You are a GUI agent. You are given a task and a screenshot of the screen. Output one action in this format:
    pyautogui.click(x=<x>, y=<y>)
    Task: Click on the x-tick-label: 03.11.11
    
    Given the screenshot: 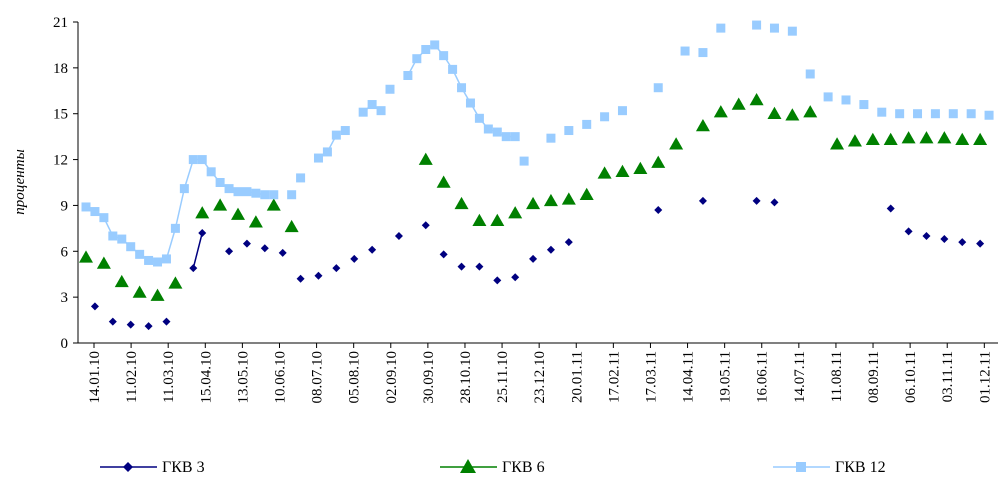 What is the action you would take?
    pyautogui.click(x=948, y=376)
    